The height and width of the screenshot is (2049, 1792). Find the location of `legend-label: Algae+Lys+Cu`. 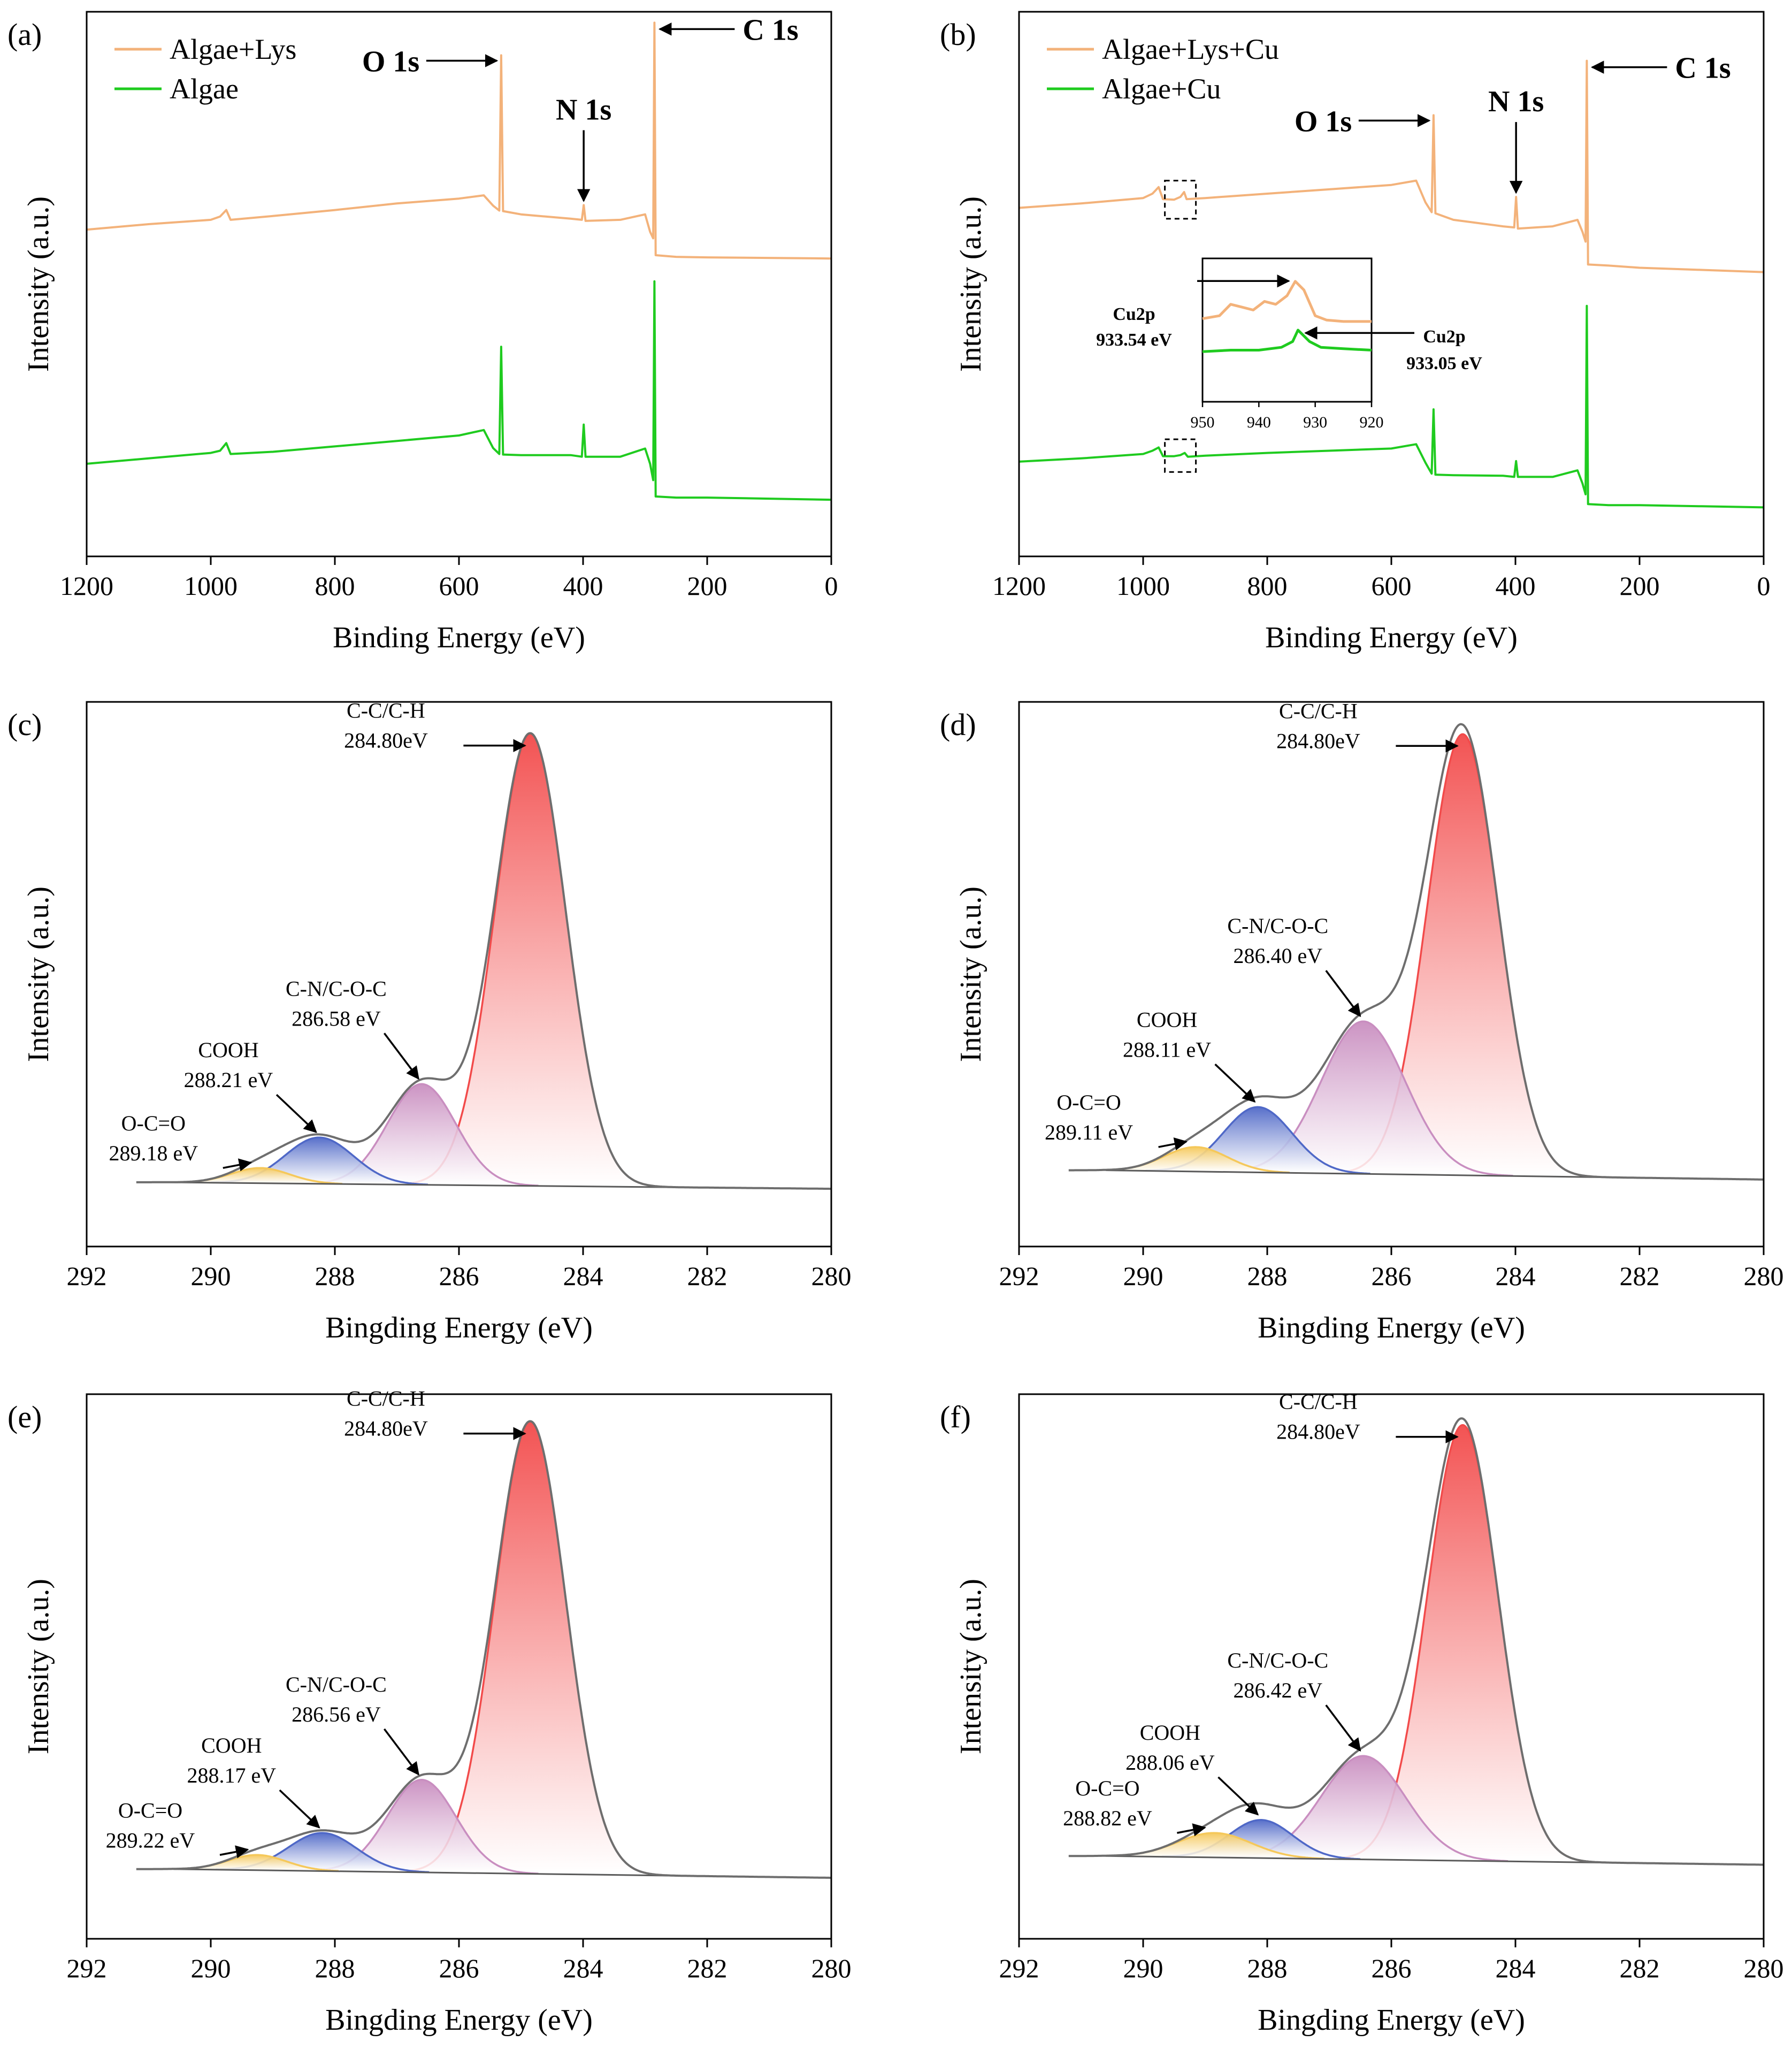

legend-label: Algae+Lys+Cu is located at coordinates (1190, 49).